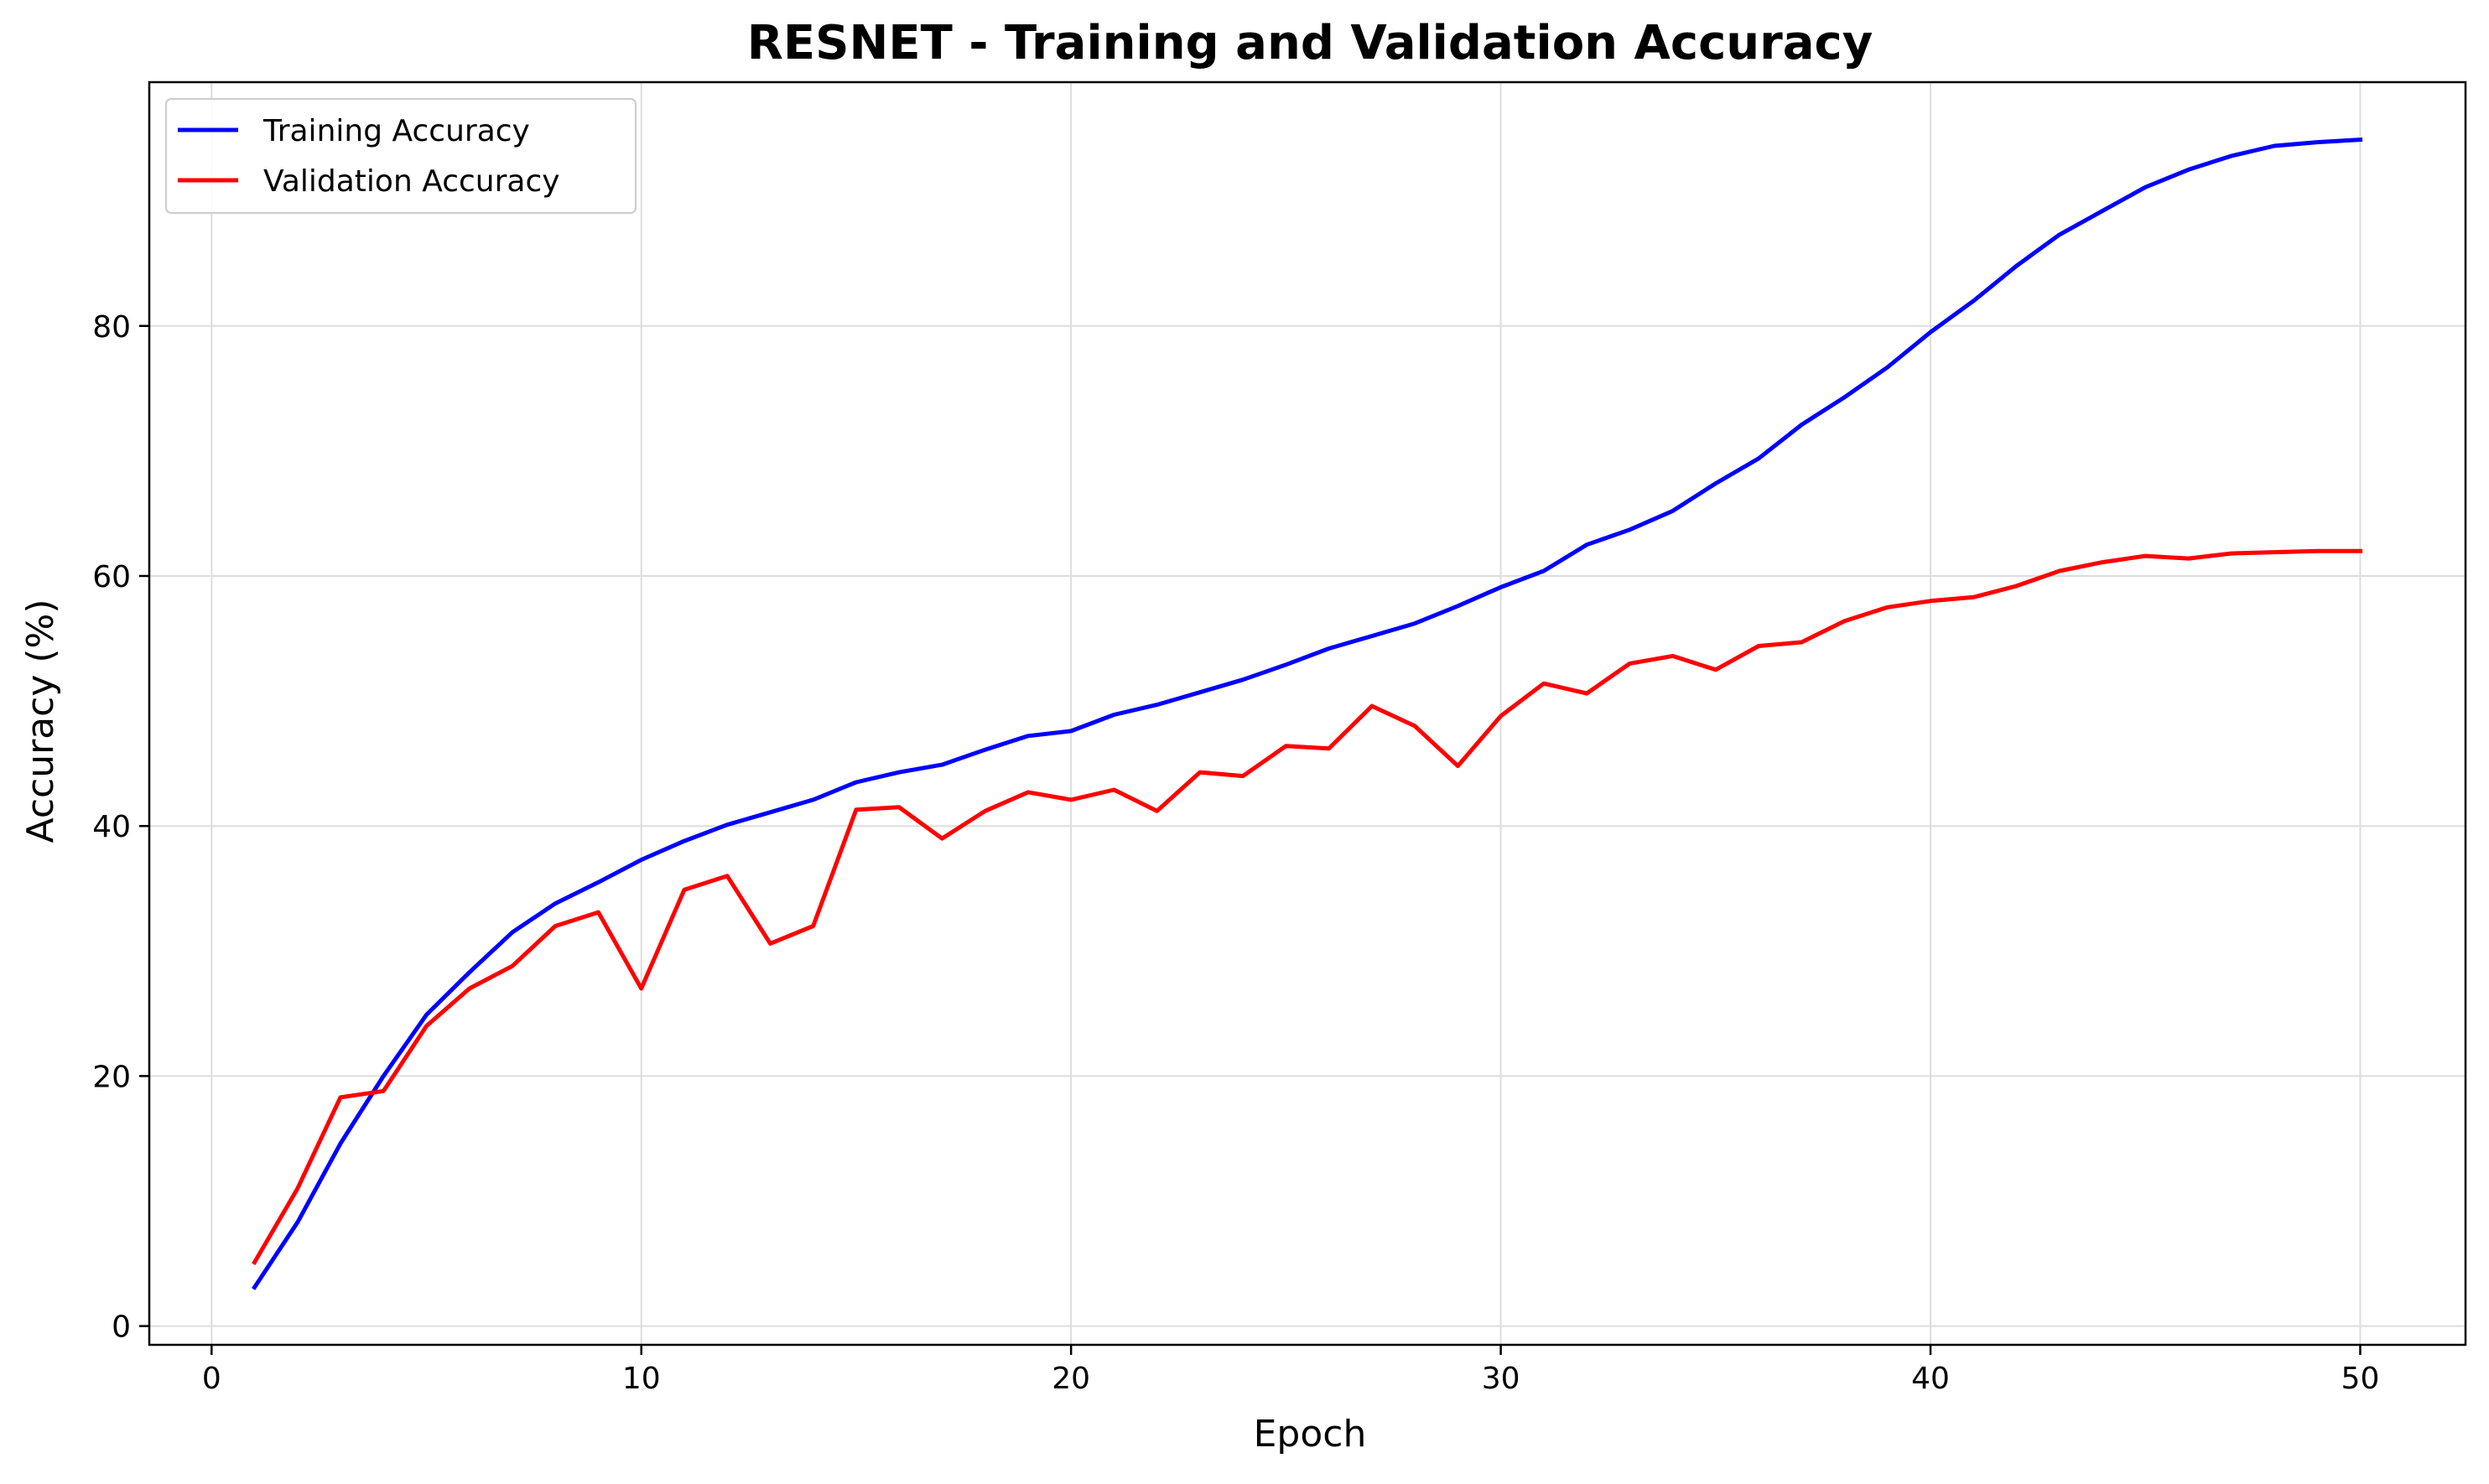  Describe the element at coordinates (1071, 1379) in the screenshot. I see `x-tick-label: 20` at that location.